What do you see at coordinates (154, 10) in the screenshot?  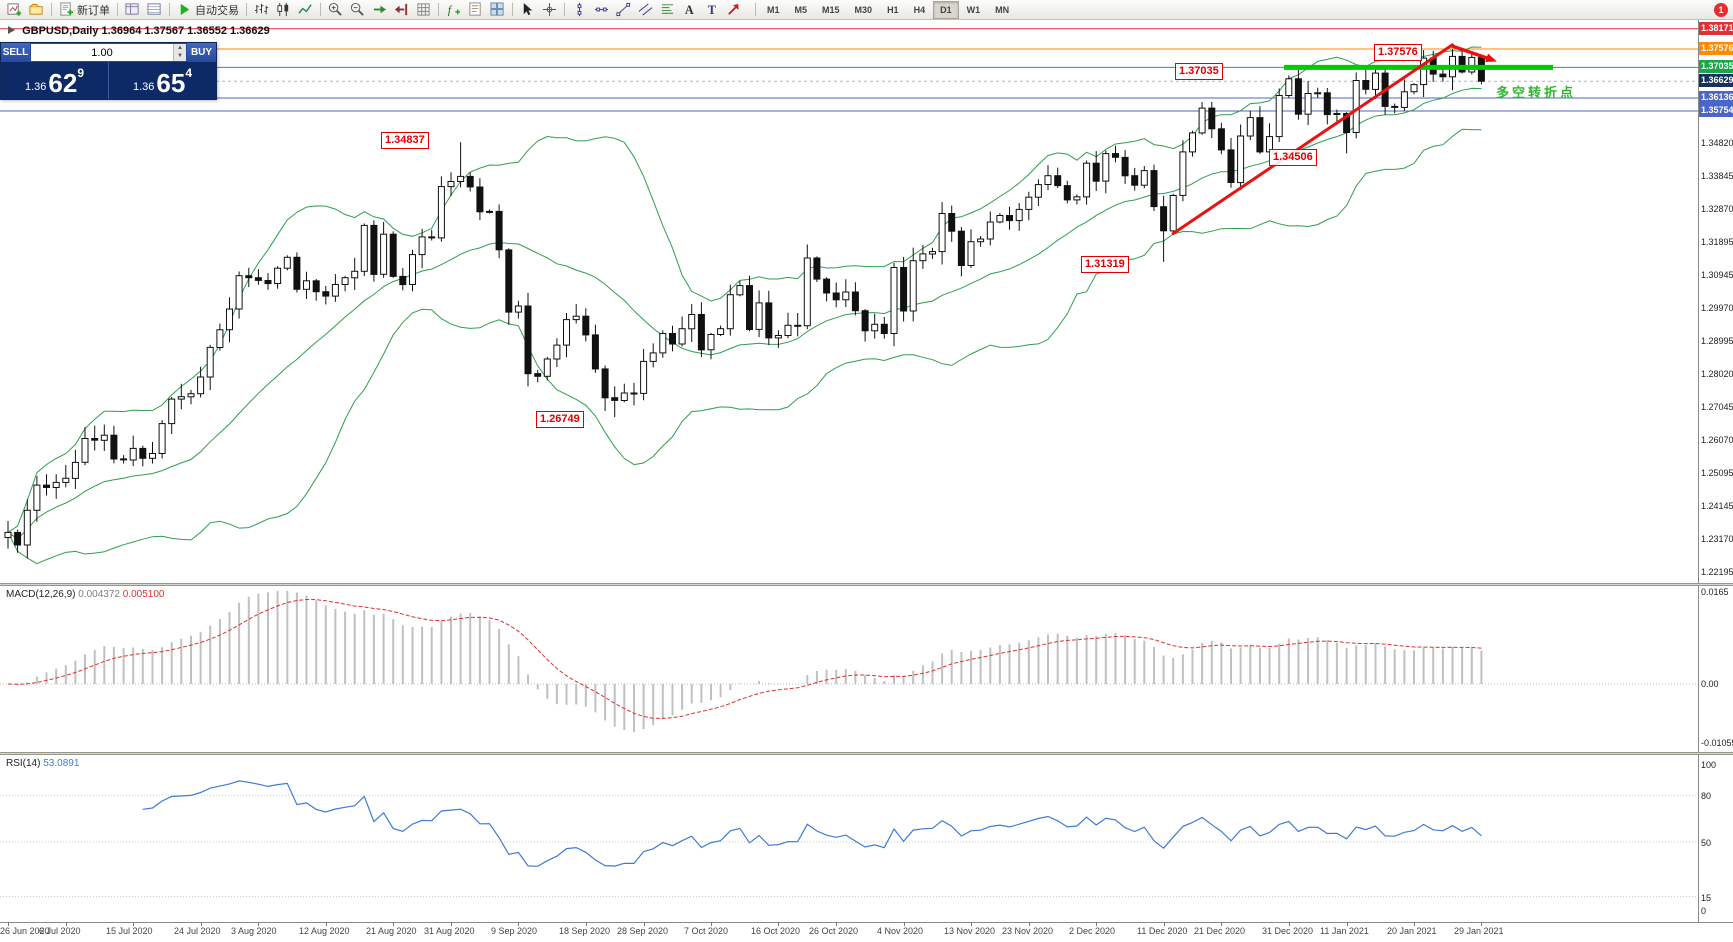 I see `data-window-button` at bounding box center [154, 10].